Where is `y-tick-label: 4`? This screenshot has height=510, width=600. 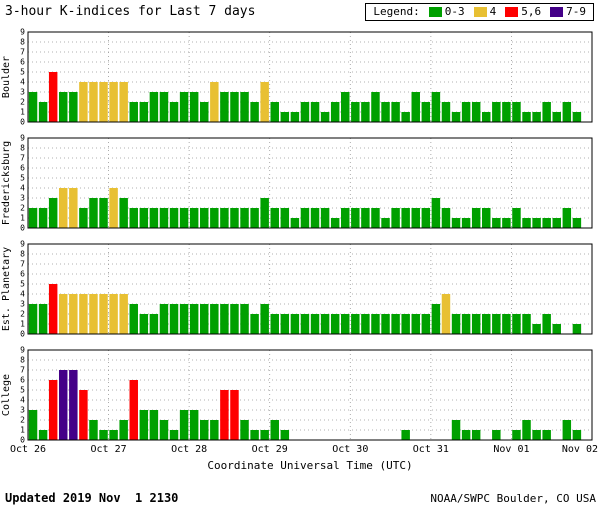 y-tick-label: 4 is located at coordinates (22, 294).